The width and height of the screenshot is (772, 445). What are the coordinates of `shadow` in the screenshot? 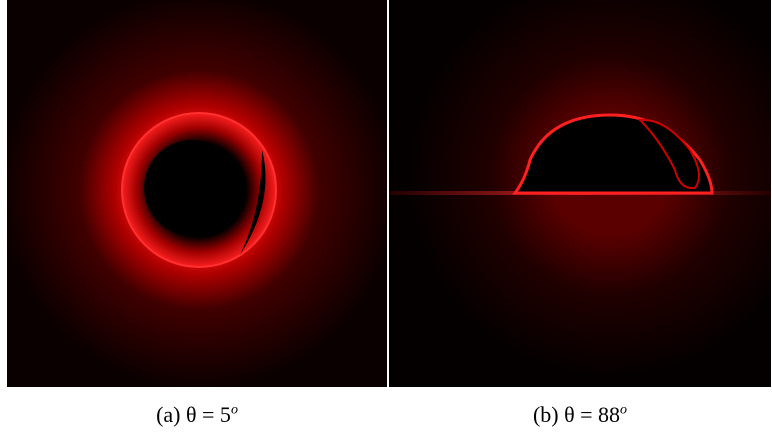 It's located at (192, 188).